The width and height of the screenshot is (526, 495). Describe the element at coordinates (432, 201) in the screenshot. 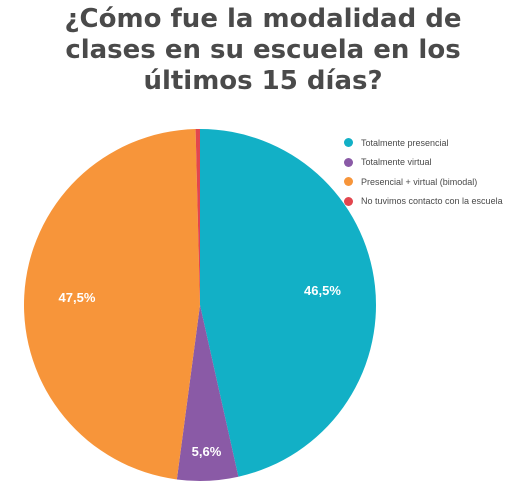

I see `legend-label: No tuvimos contacto con la escuela` at that location.